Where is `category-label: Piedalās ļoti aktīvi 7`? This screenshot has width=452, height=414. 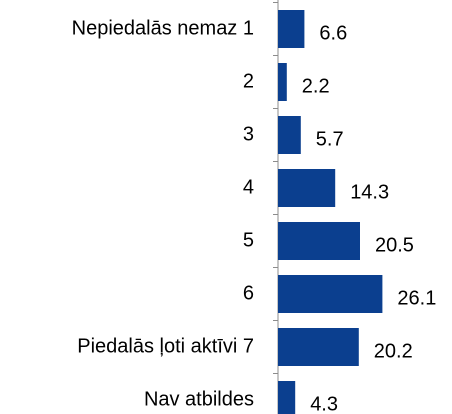 category-label: Piedalās ļoti aktīvi 7 is located at coordinates (165, 346).